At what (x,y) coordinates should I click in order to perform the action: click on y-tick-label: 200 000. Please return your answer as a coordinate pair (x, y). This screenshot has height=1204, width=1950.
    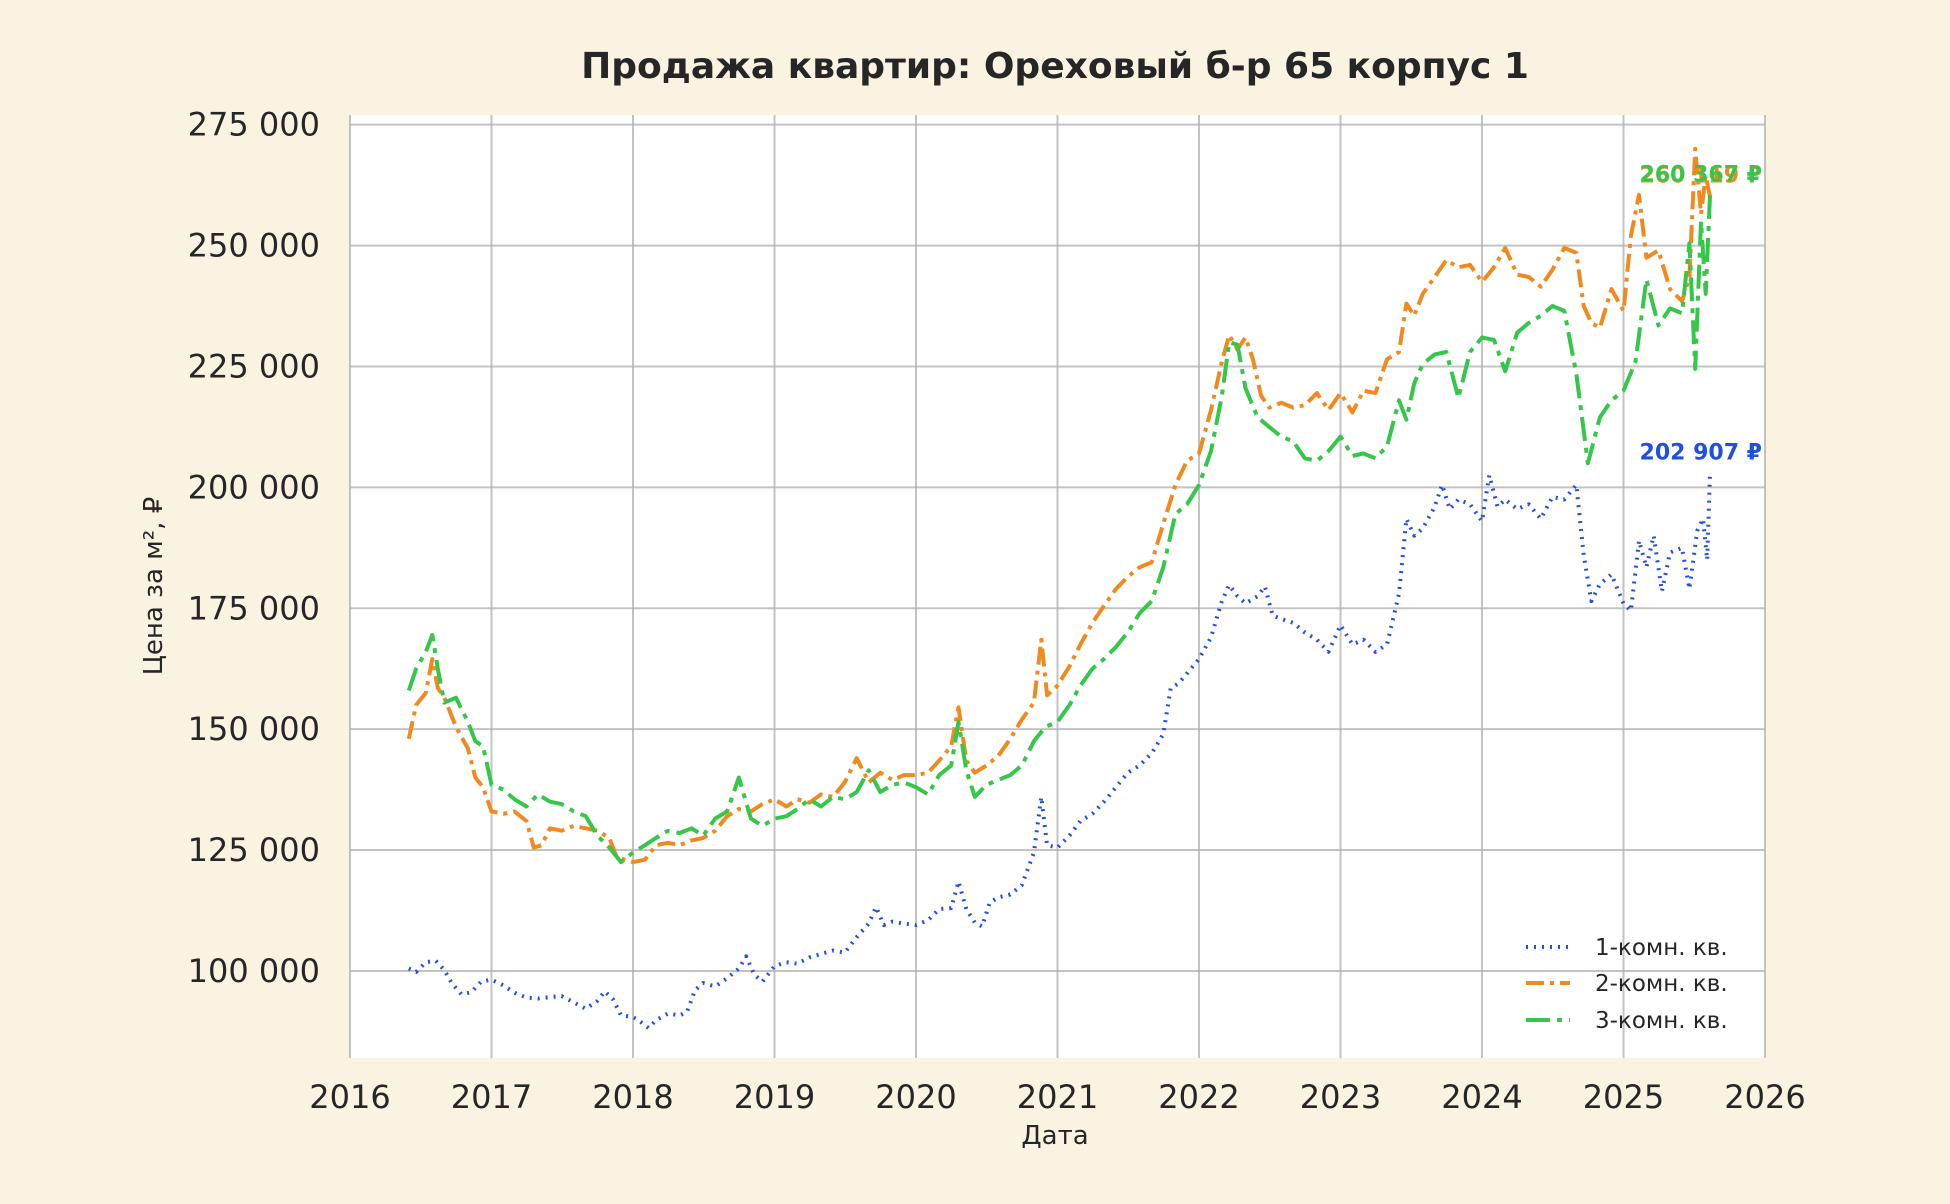
    Looking at the image, I should click on (254, 487).